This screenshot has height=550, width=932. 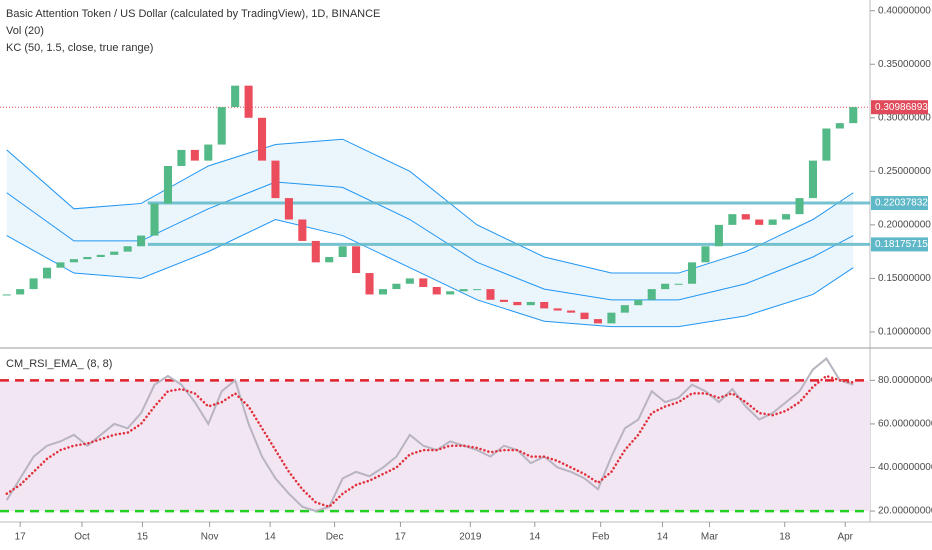 What do you see at coordinates (601, 537) in the screenshot?
I see `x-tick-label: Feb` at bounding box center [601, 537].